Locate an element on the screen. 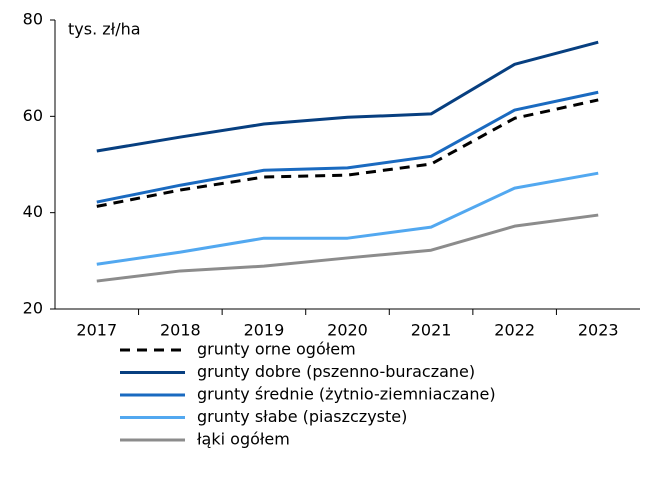 The image size is (651, 479). y-tick-label: 80 is located at coordinates (33, 19).